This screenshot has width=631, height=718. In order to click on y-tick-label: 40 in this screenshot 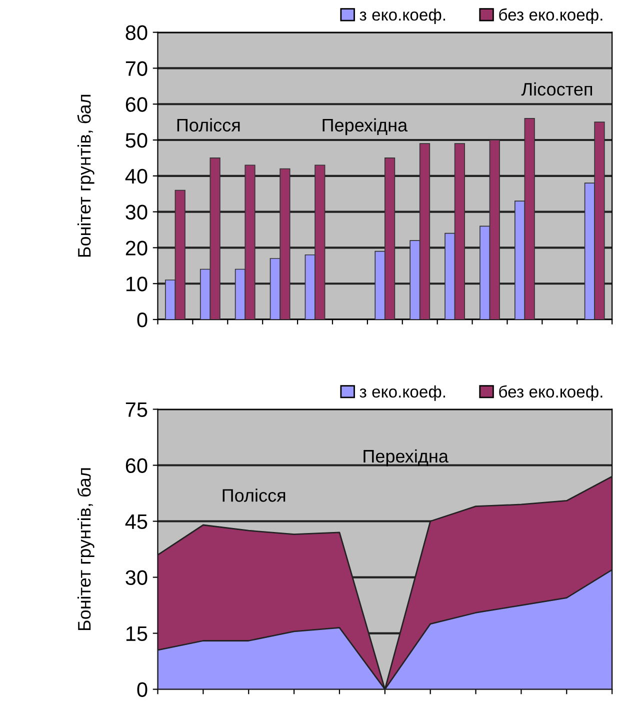, I will do `click(136, 176)`.